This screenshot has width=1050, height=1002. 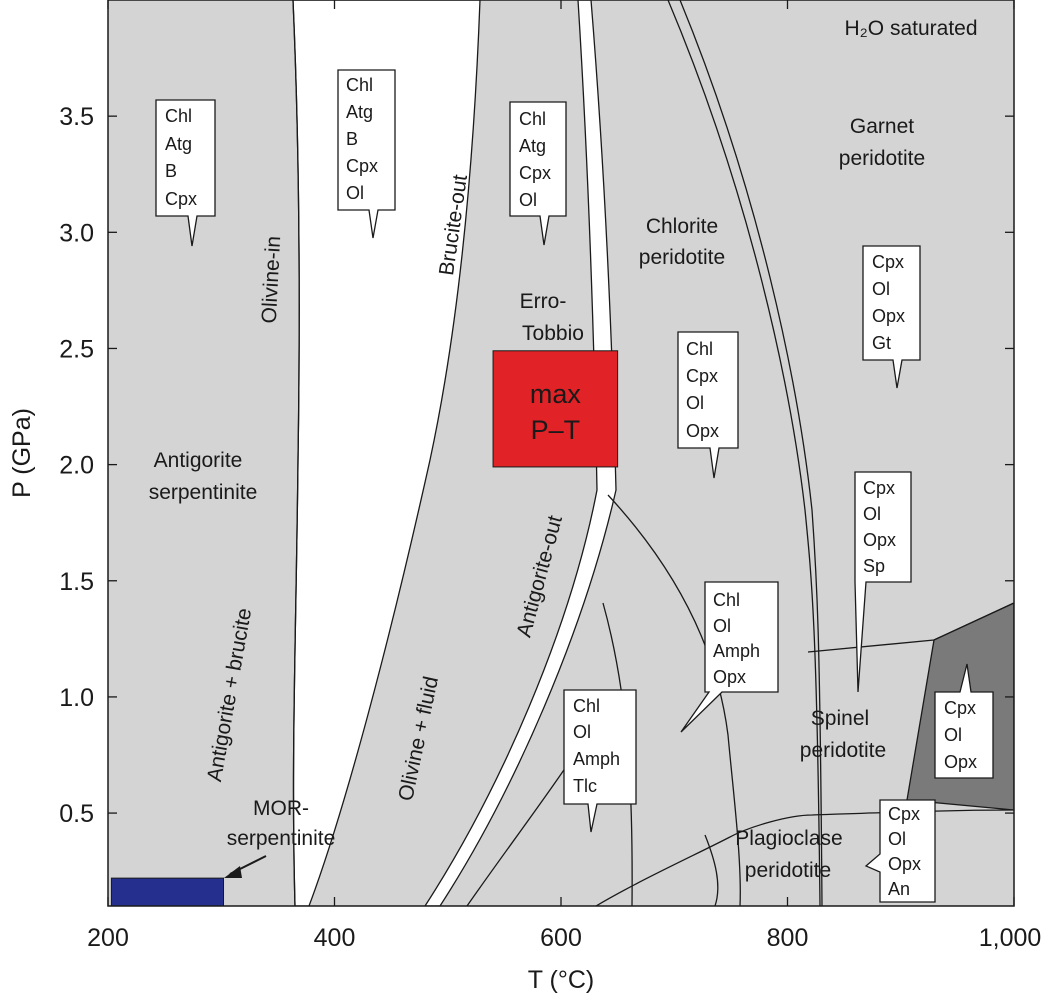 I want to click on assemblage-callout-a6: Cpx Ol Opx Sp, so click(x=883, y=582).